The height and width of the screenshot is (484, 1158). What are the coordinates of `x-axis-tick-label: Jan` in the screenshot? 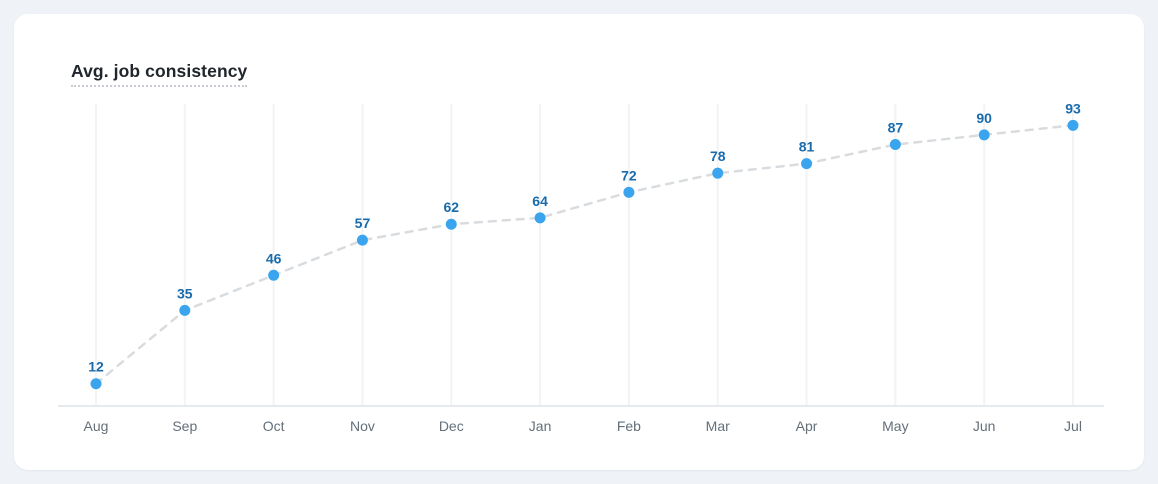 It's located at (540, 426).